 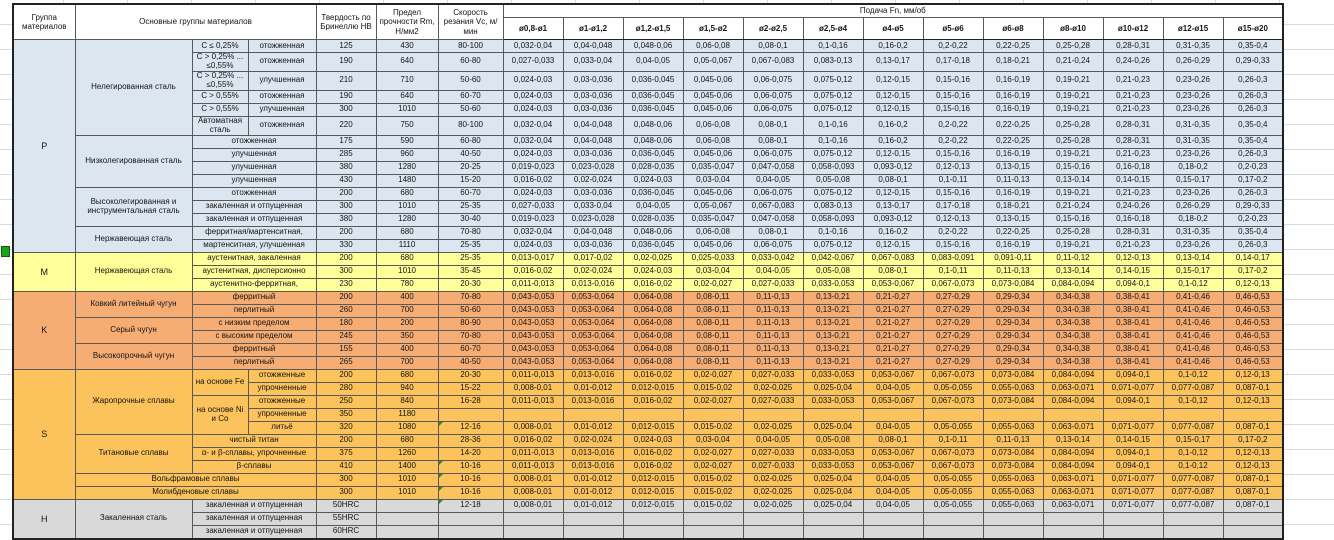 What do you see at coordinates (533, 440) in the screenshot?
I see `feed-cell: 0,016-0,02` at bounding box center [533, 440].